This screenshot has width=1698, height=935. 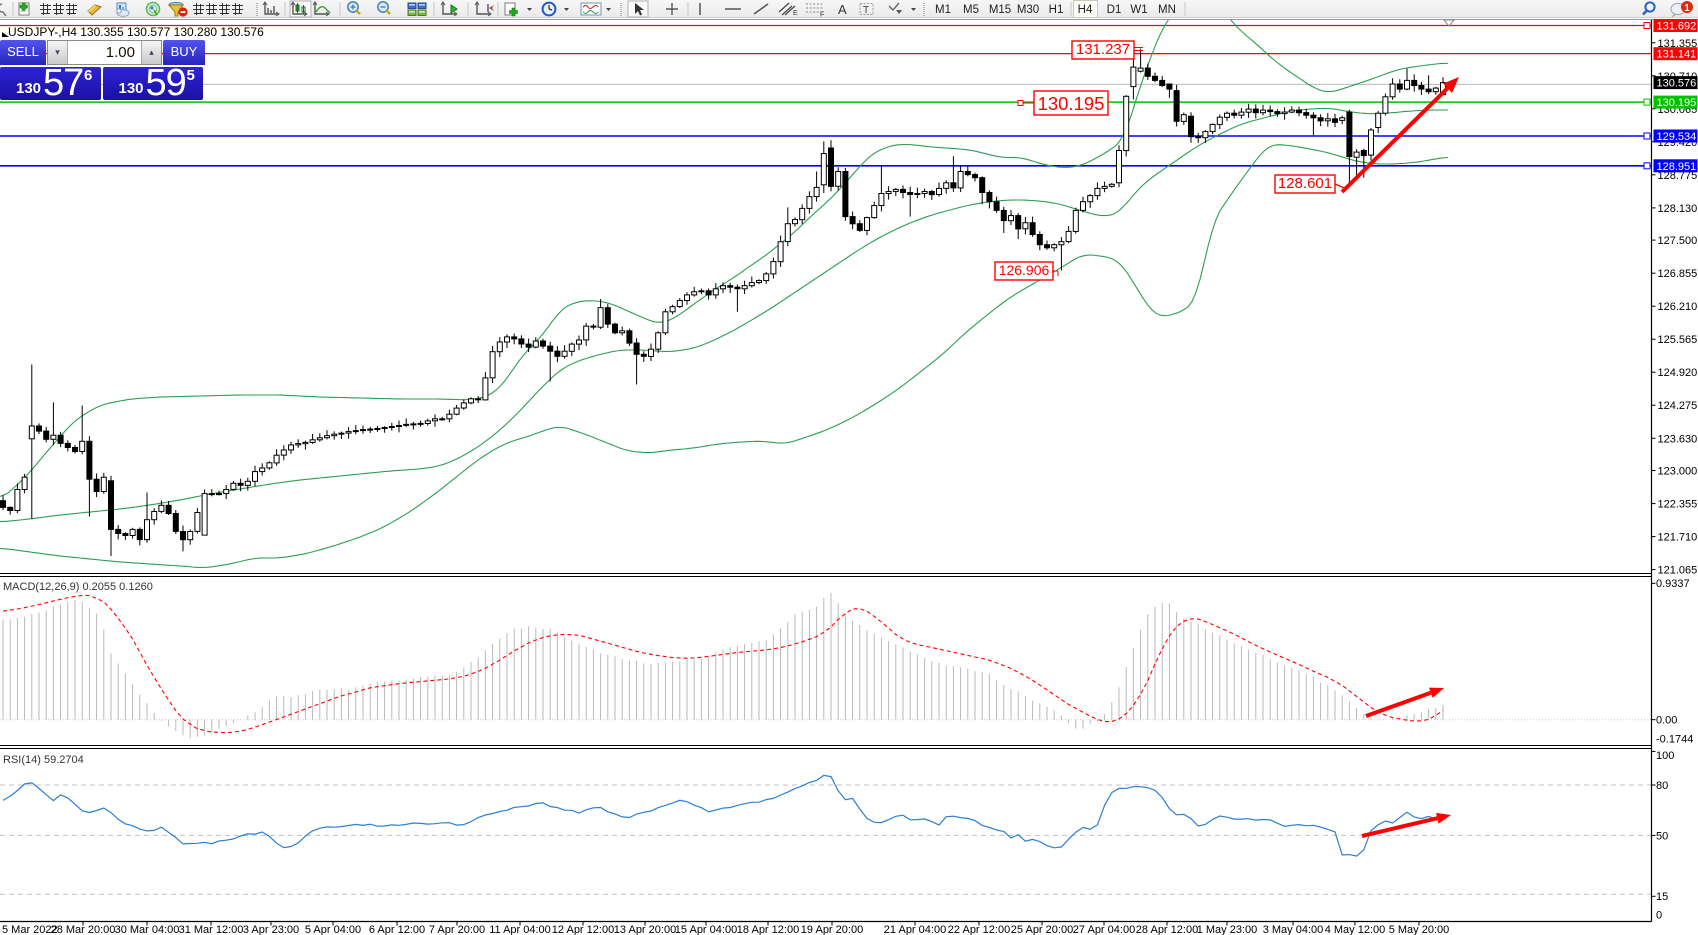 I want to click on svg-text: 11 Apr 04:00, so click(x=520, y=929).